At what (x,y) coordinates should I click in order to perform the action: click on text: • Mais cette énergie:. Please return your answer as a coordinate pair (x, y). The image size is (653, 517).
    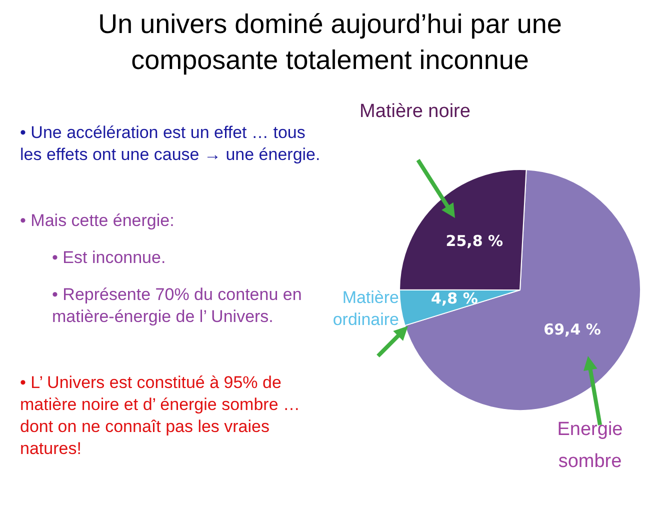
    Looking at the image, I should click on (98, 221).